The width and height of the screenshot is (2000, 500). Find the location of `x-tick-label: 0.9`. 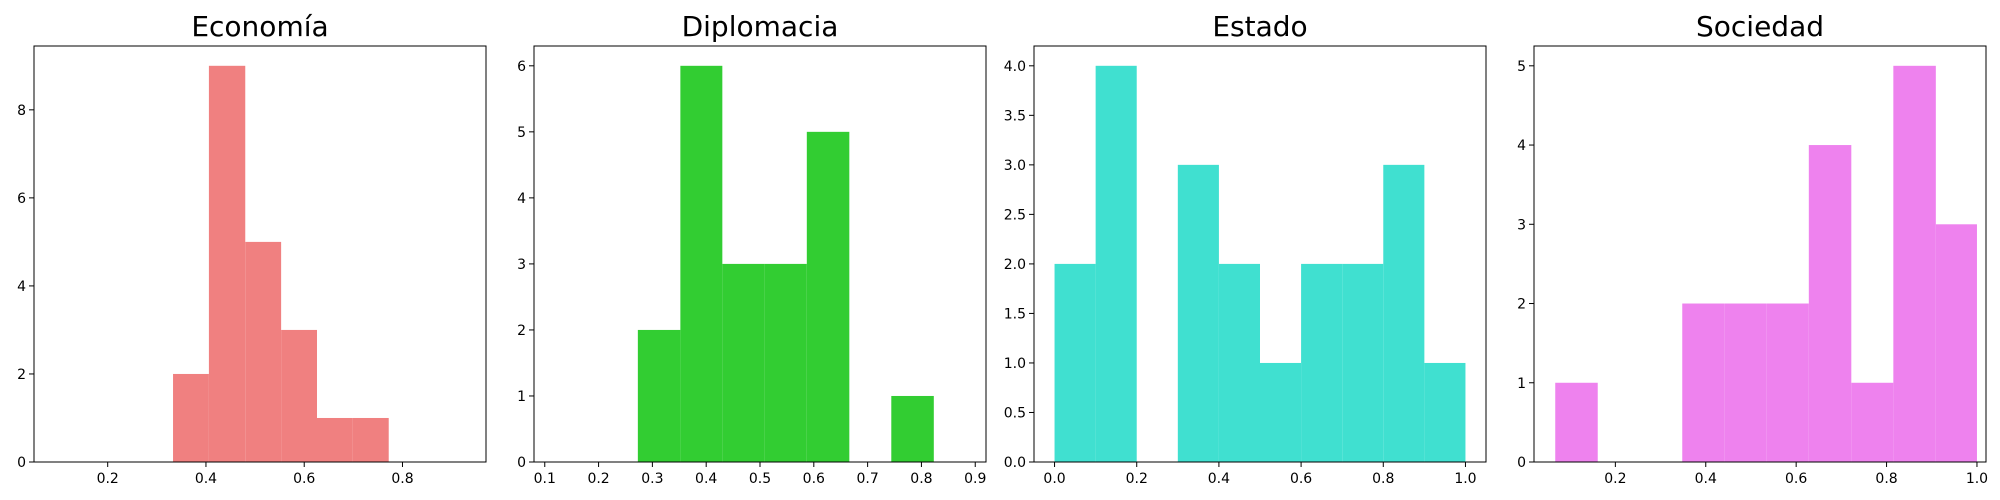

x-tick-label: 0.9 is located at coordinates (975, 479).